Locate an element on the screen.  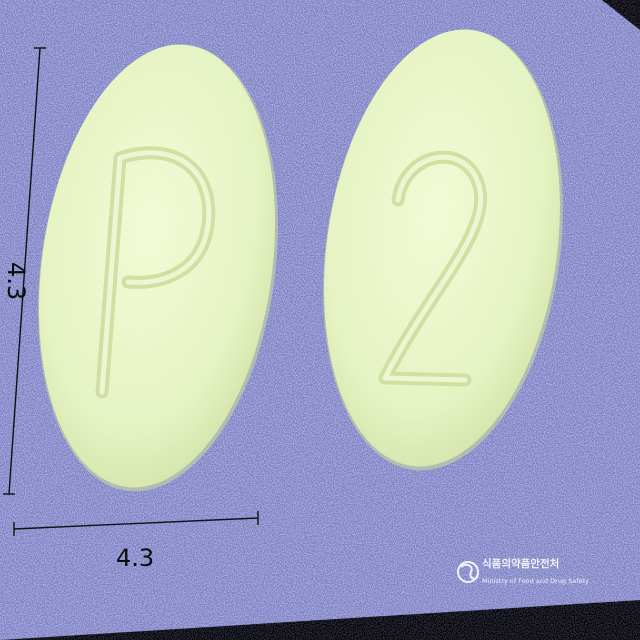
watermark-korean: 식품의약품안전처 is located at coordinates (520, 563).